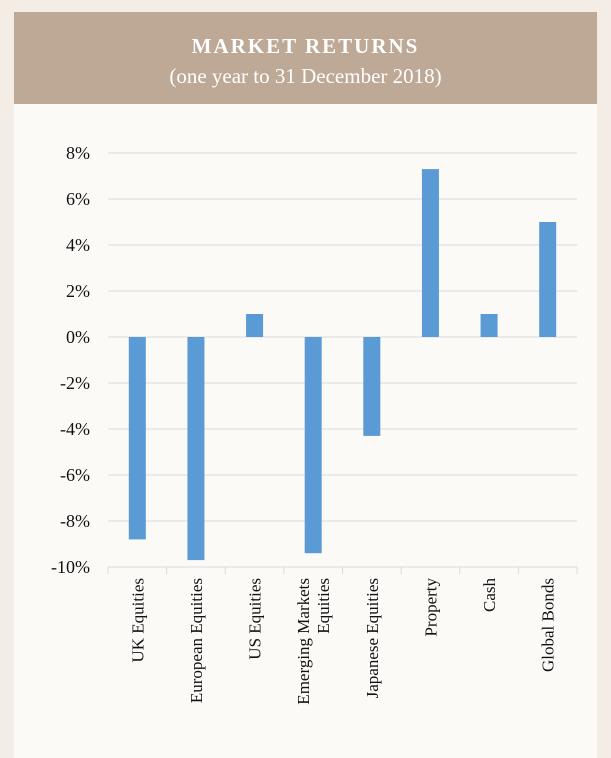  I want to click on x-tick-label: Property, so click(430, 607).